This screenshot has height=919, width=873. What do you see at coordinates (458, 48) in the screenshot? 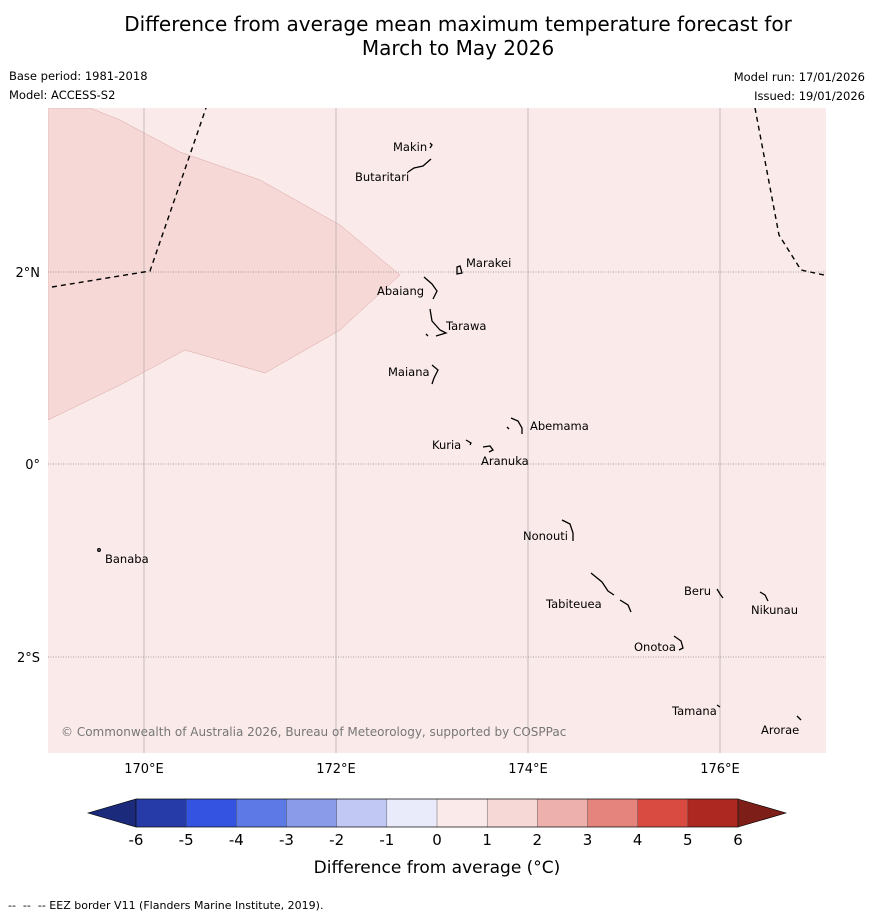
I see `title-line-2: March to May 2026` at bounding box center [458, 48].